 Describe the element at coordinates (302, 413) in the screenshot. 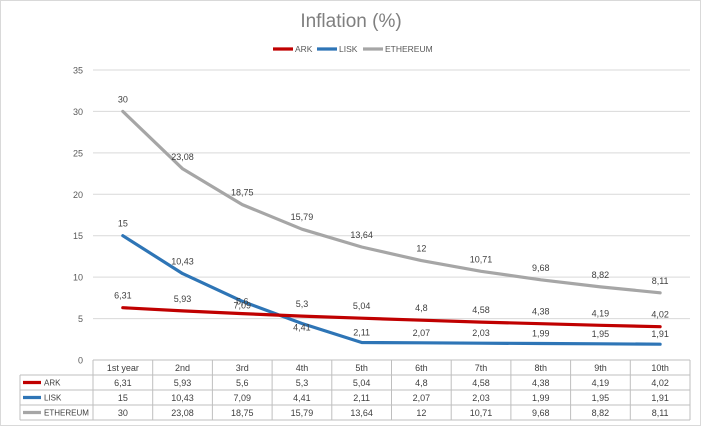

I see `table-cell: 15,79` at that location.